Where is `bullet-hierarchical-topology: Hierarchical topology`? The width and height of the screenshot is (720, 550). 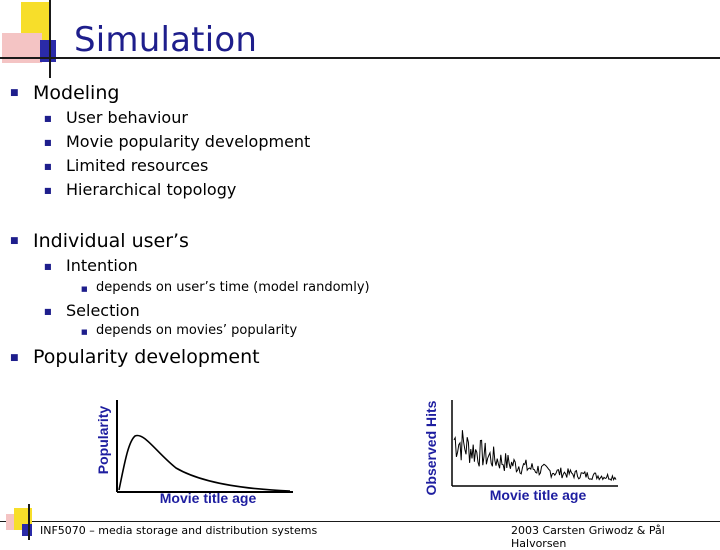 bullet-hierarchical-topology: Hierarchical topology is located at coordinates (151, 189).